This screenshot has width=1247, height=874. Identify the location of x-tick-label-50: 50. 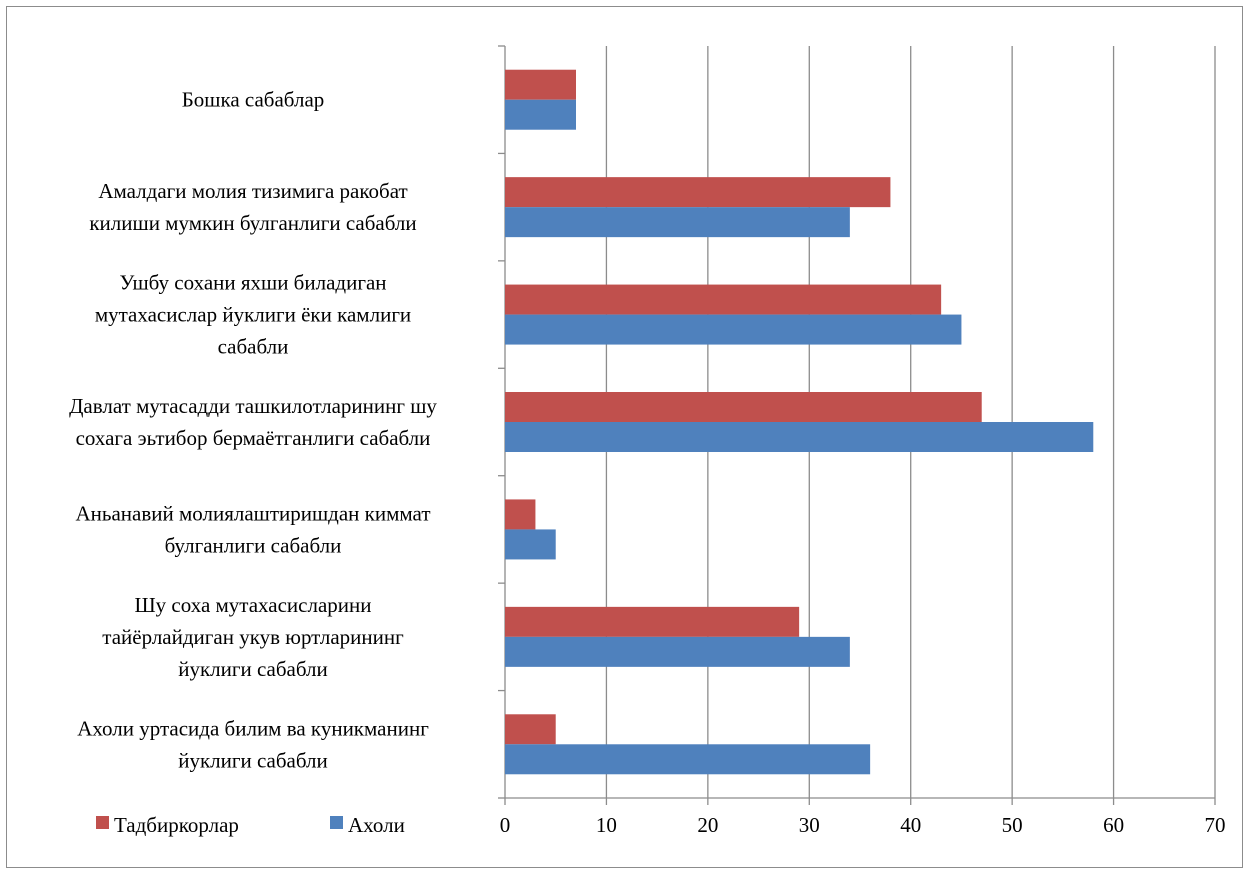
(1012, 825).